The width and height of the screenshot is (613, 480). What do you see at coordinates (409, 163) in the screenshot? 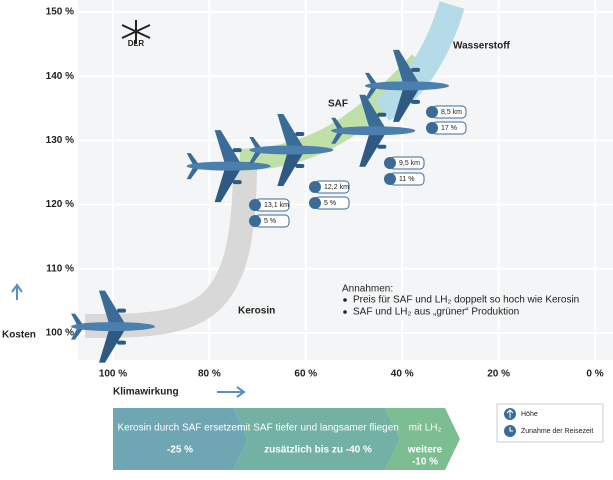
I see `badge-text: 9,5 km` at bounding box center [409, 163].